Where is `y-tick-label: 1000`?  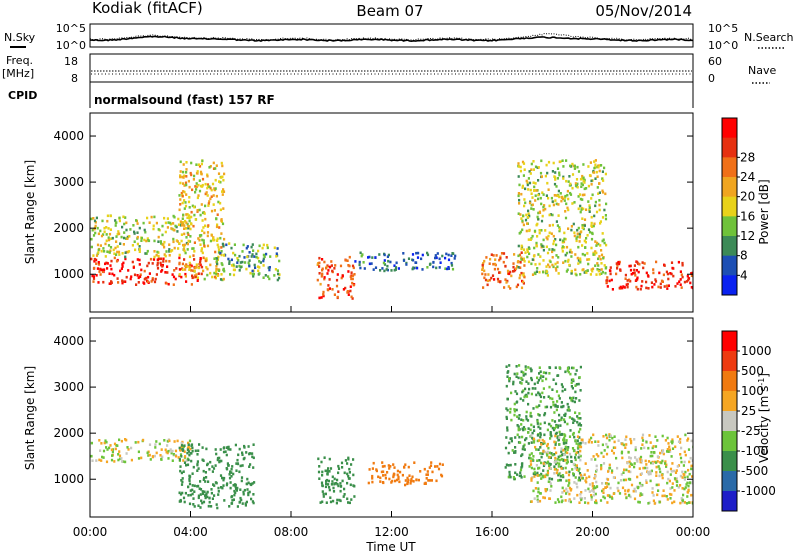
y-tick-label: 1000 is located at coordinates (68, 479).